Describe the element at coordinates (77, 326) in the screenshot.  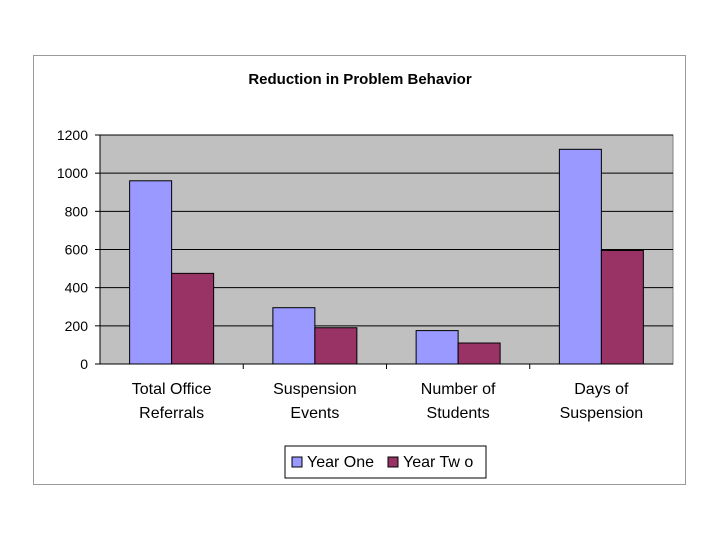
I see `y-tick-label: 200` at that location.